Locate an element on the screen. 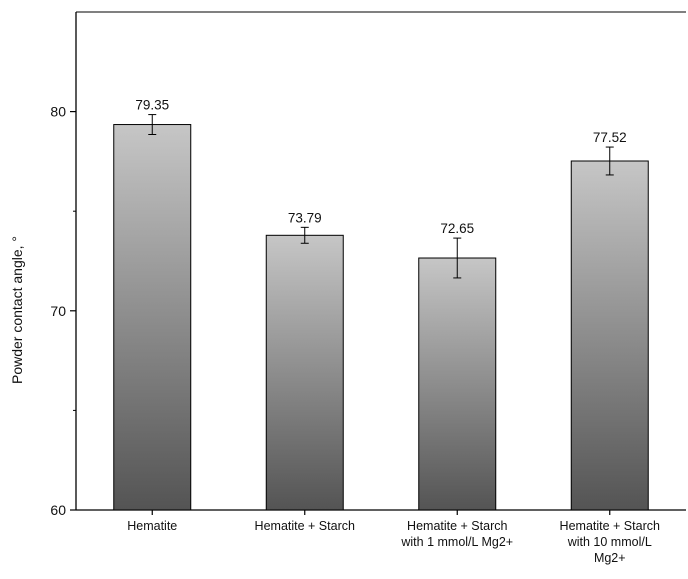  data-label: 77.52 is located at coordinates (610, 137).